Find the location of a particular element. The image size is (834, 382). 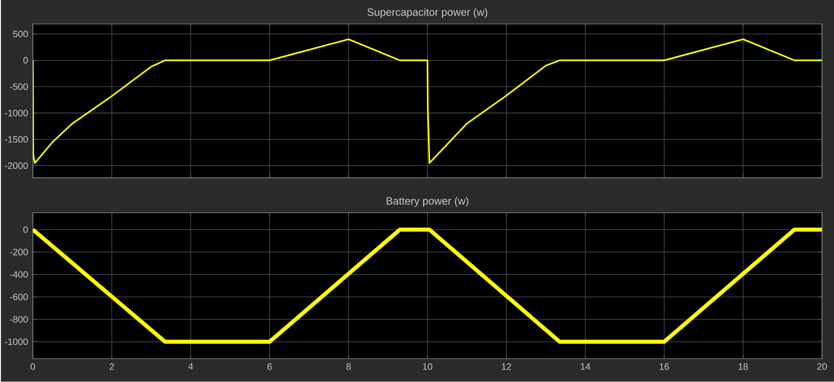

y-tick-label: -500 is located at coordinates (19, 87).